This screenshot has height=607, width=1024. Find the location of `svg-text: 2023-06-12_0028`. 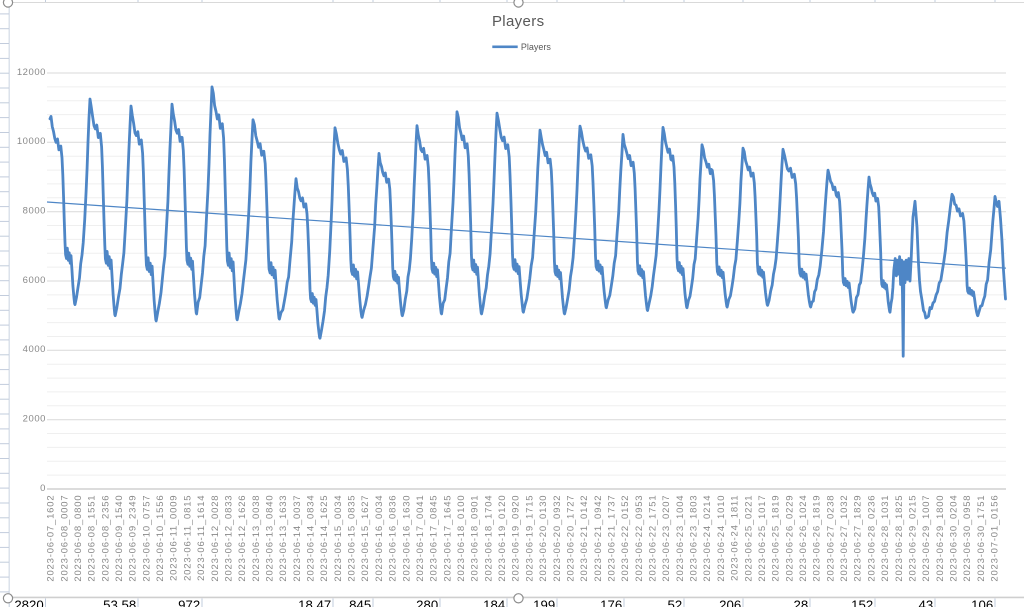

svg-text: 2023-06-12_0028 is located at coordinates (215, 538).